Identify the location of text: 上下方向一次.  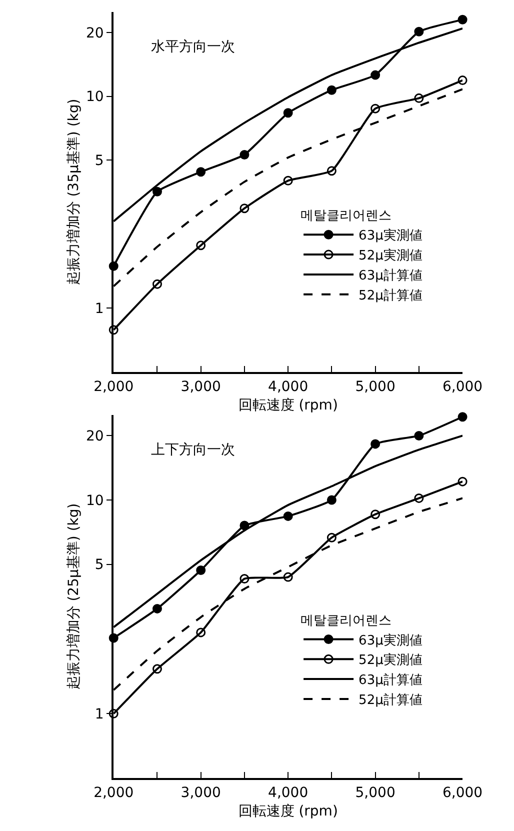
(193, 450).